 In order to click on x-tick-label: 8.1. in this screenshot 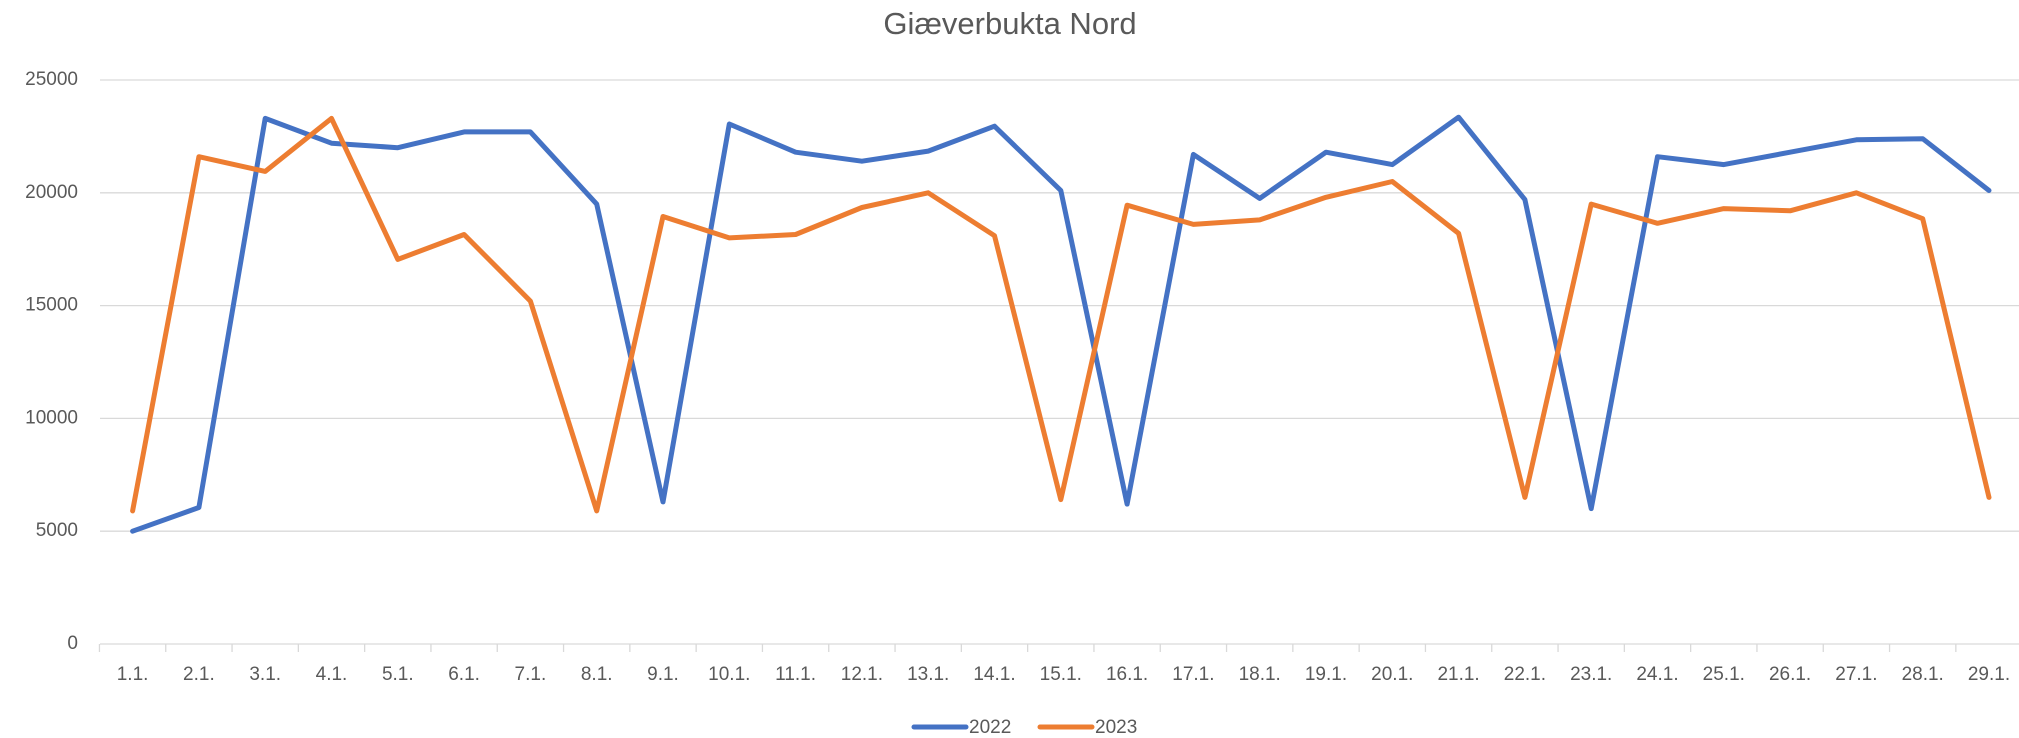, I will do `click(597, 674)`.